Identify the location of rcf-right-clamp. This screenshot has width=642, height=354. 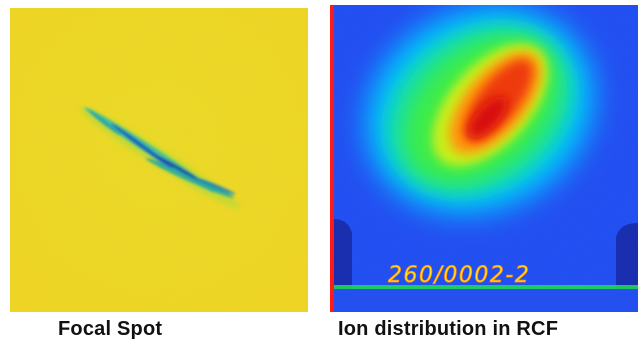
(627, 256).